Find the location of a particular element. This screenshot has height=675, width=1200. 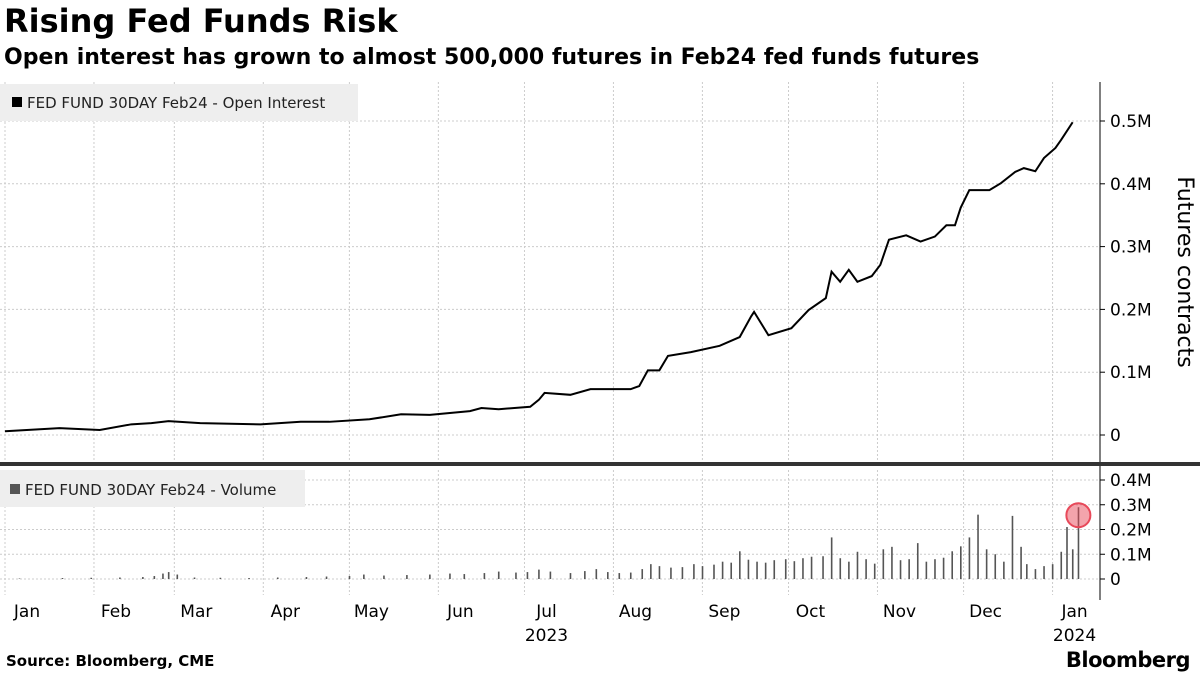

x-tick-label: Dec is located at coordinates (985, 612).